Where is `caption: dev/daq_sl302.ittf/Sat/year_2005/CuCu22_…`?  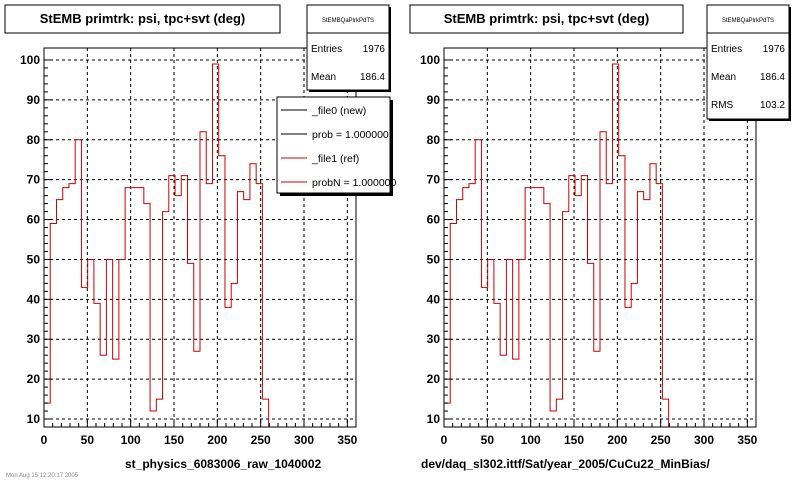
caption: dev/daq_sl302.ittf/Sat/year_2005/CuCu22_… is located at coordinates (565, 464).